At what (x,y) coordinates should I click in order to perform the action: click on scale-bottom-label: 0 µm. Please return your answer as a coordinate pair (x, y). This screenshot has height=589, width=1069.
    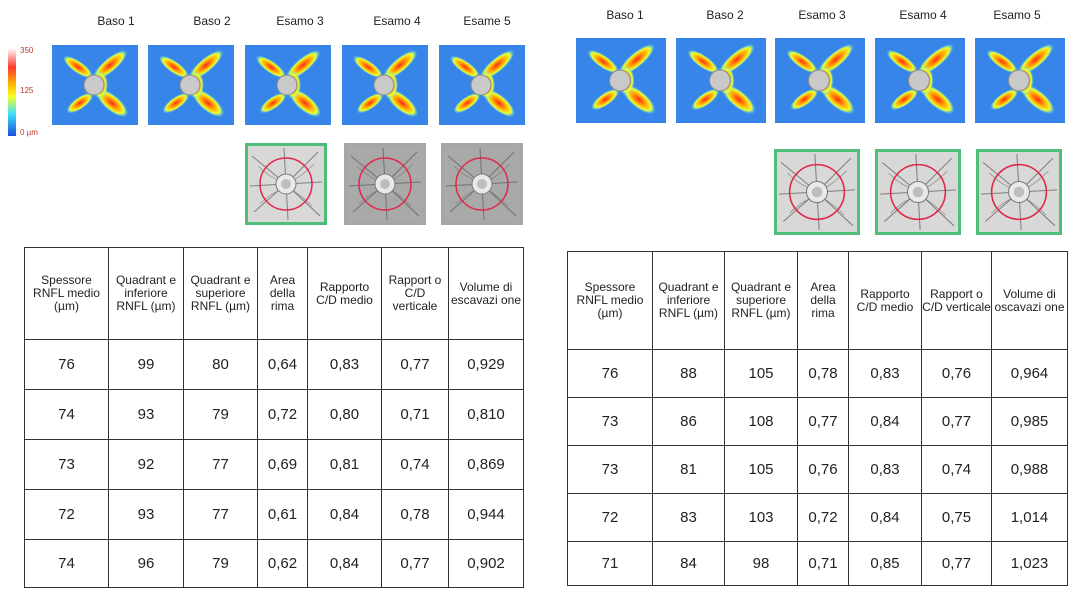
    Looking at the image, I should click on (29, 132).